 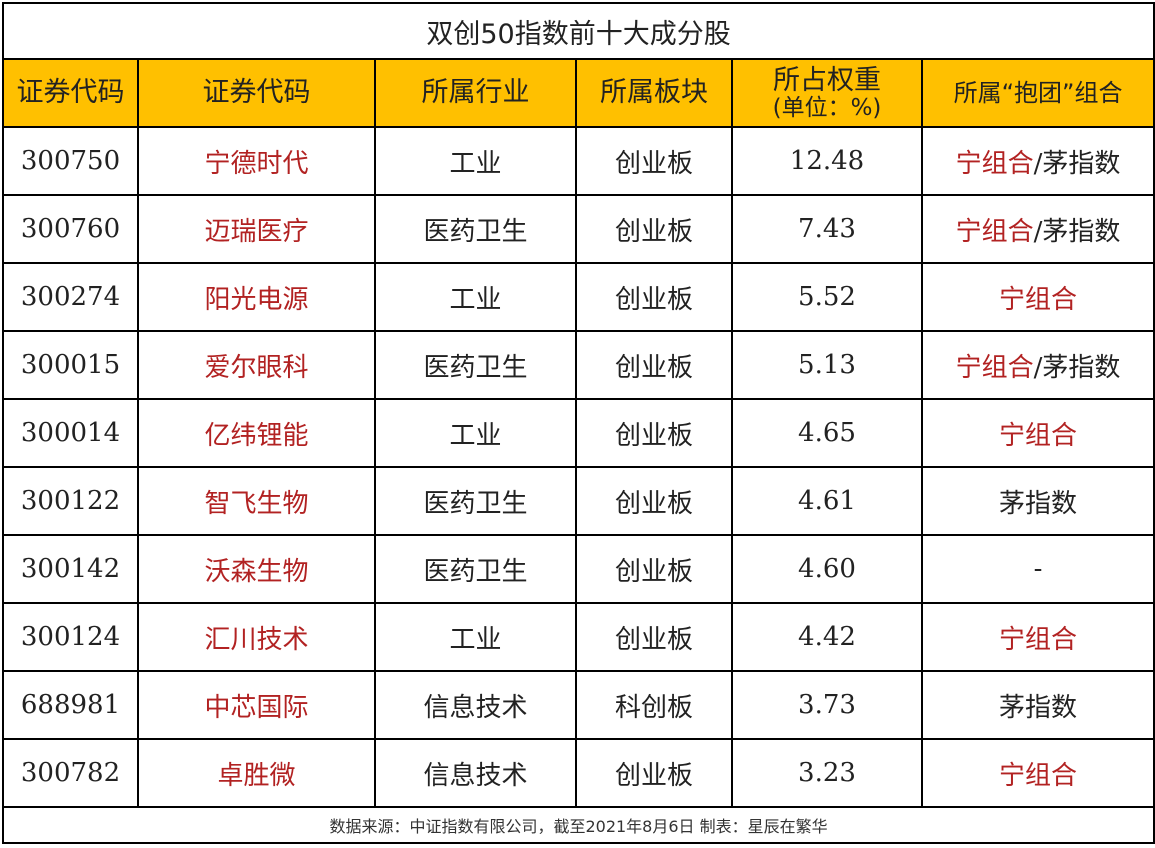 What do you see at coordinates (70, 637) in the screenshot?
I see `stock-code-cell: 300124` at bounding box center [70, 637].